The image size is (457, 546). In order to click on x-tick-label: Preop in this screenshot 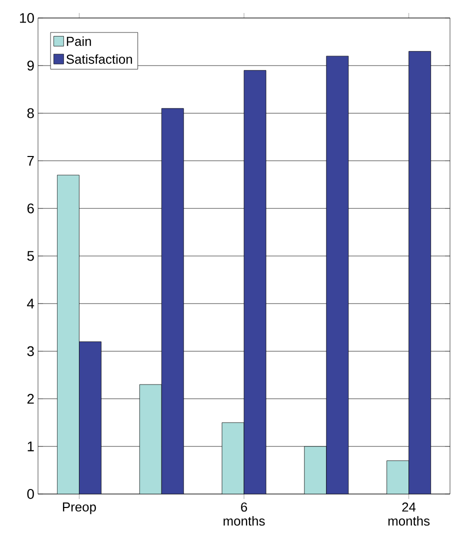, I will do `click(79, 508)`.